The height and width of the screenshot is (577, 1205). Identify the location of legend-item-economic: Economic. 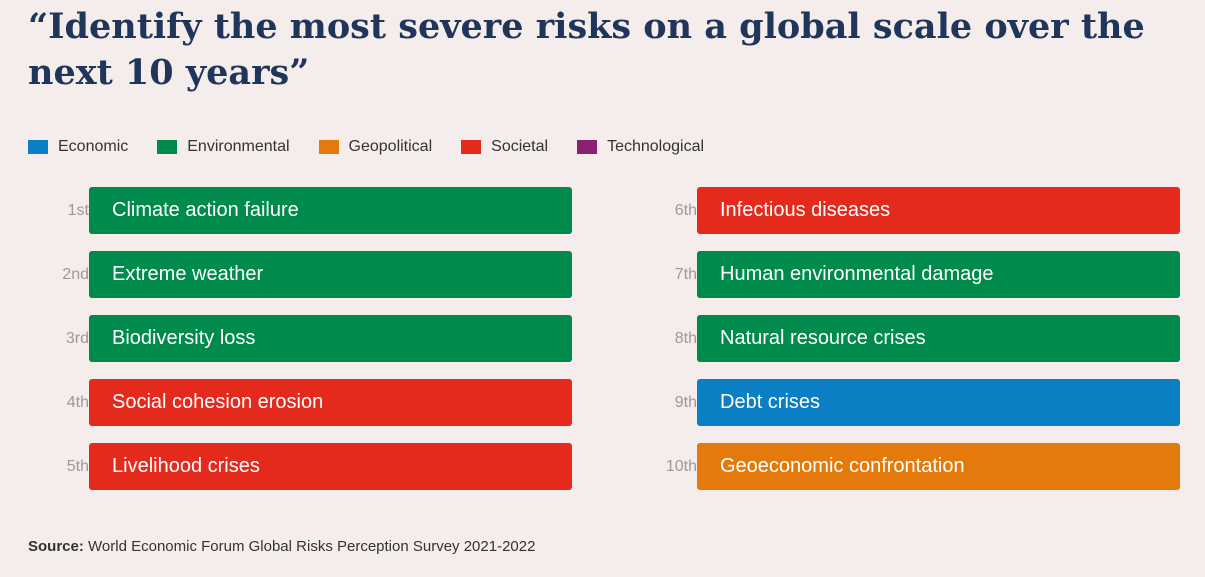
(78, 147).